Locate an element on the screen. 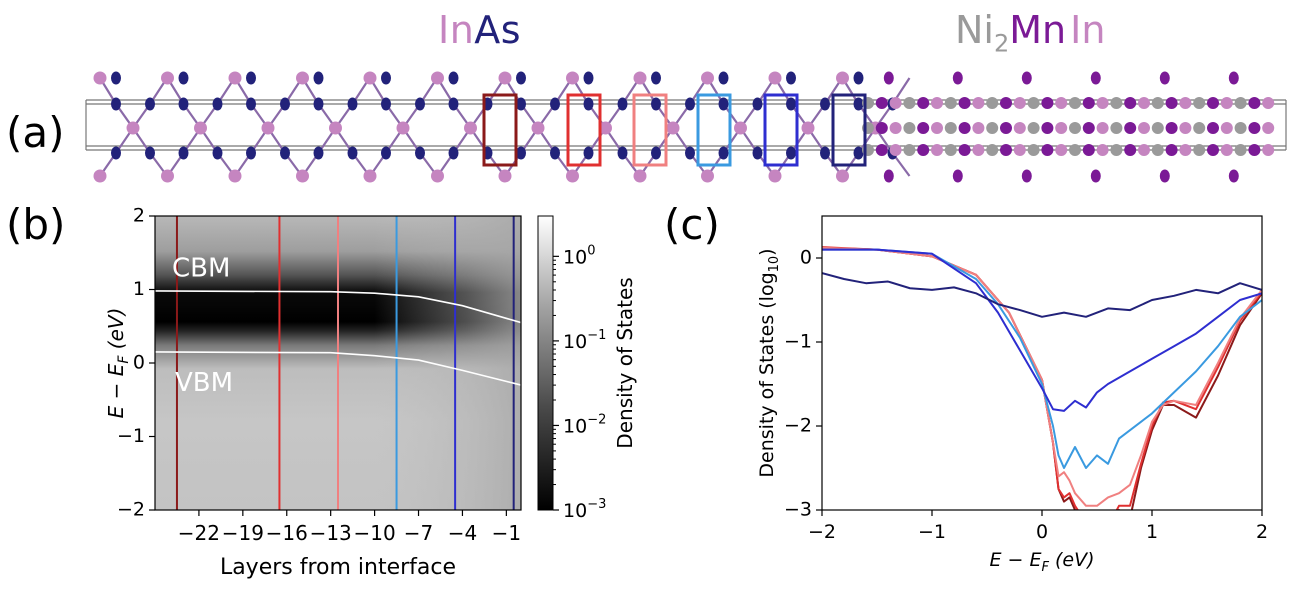  colorbar-label: Density of States is located at coordinates (625, 362).